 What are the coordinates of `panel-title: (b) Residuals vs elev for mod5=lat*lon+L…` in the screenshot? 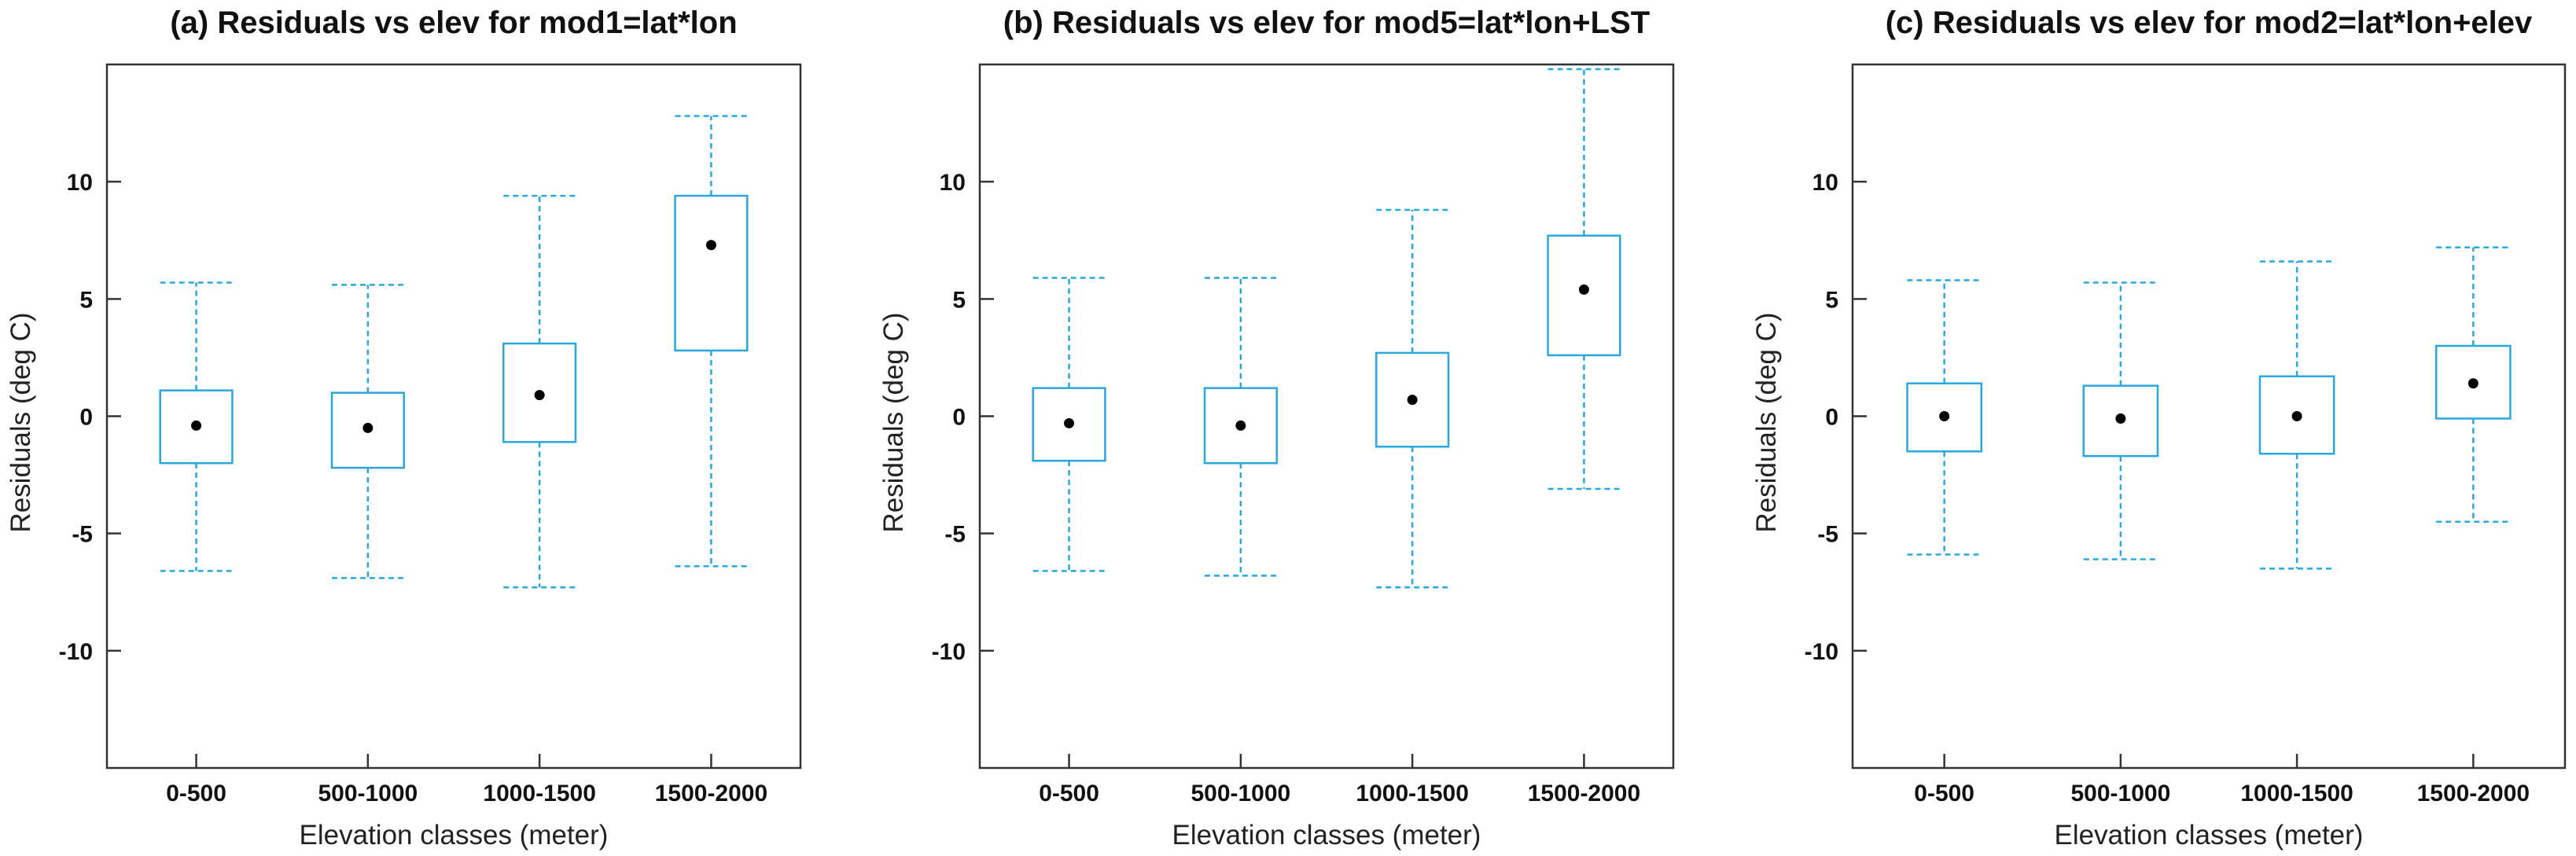 It's located at (1326, 23).